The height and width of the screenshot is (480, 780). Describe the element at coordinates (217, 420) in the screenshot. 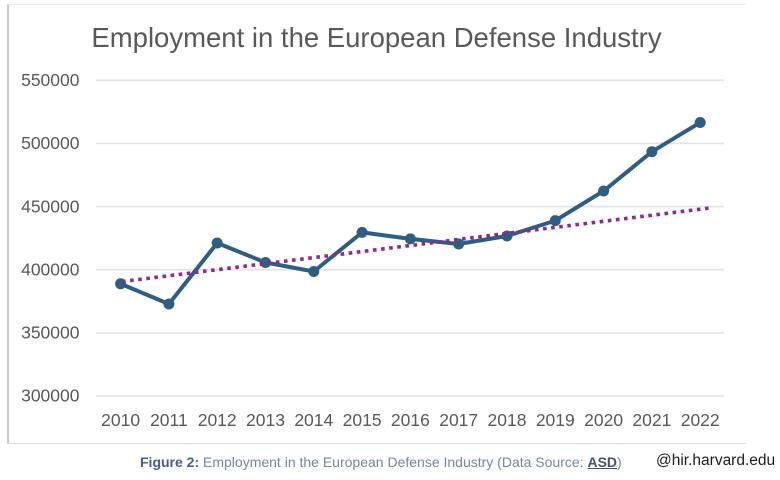

I see `svg-text: 2012` at that location.